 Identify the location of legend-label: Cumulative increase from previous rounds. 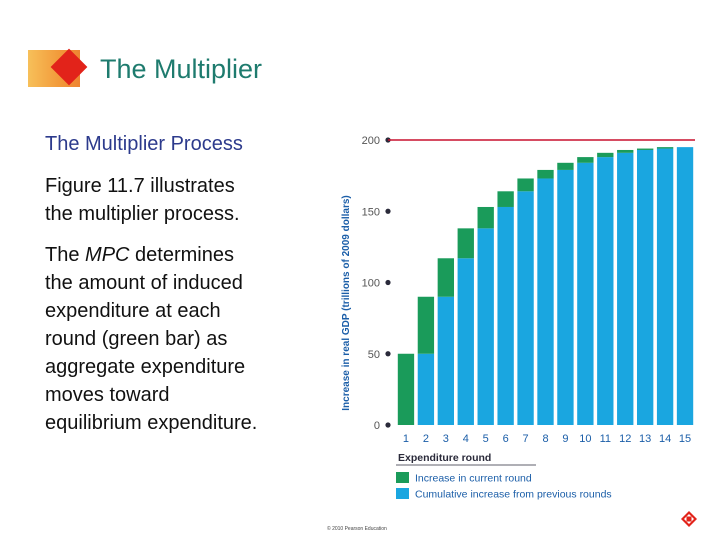
(513, 495).